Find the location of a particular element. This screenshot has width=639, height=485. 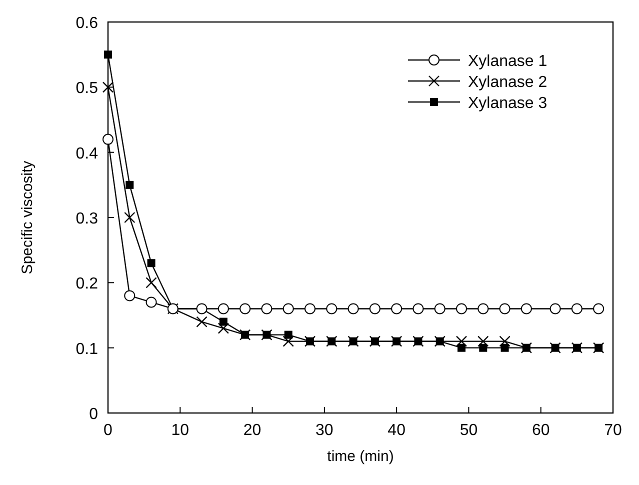

x-tick-label: 40 is located at coordinates (397, 430).